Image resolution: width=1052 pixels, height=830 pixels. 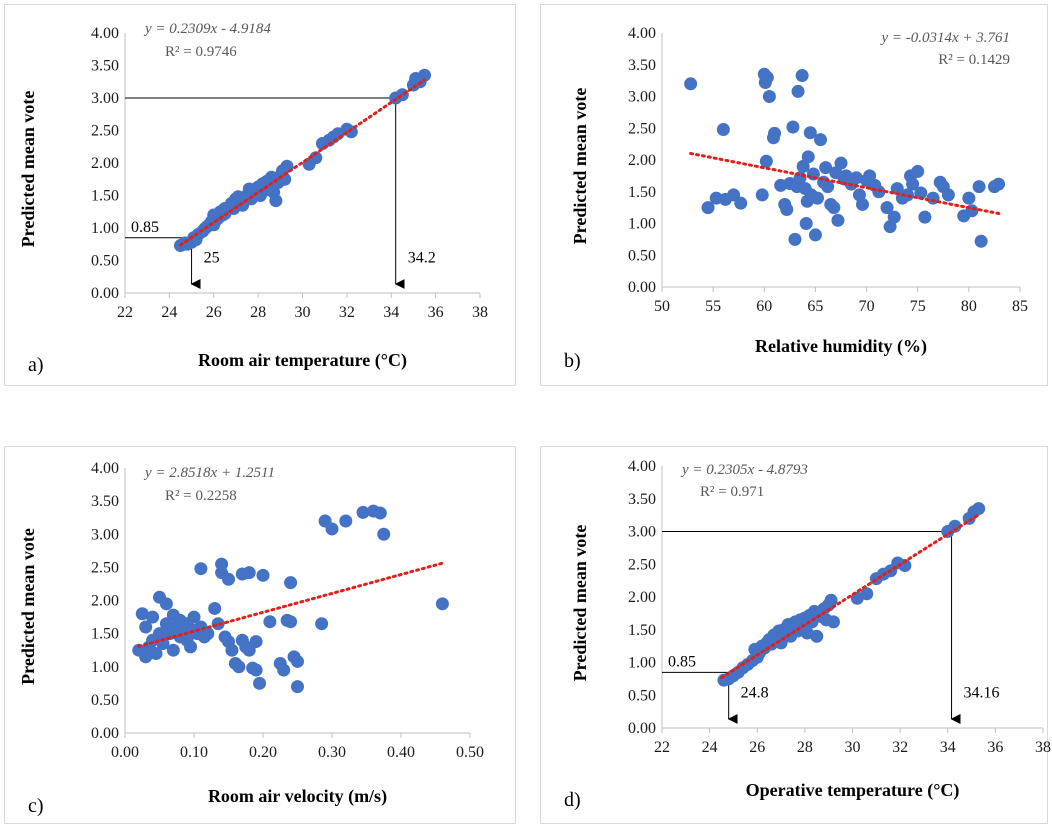 I want to click on reference-x-label: 34.2, so click(x=422, y=258).